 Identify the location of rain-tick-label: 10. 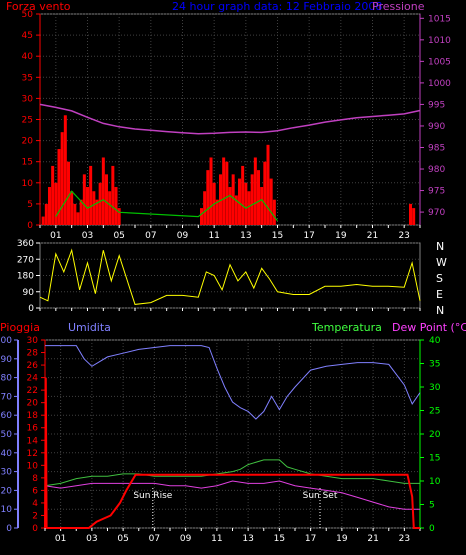
(33, 466).